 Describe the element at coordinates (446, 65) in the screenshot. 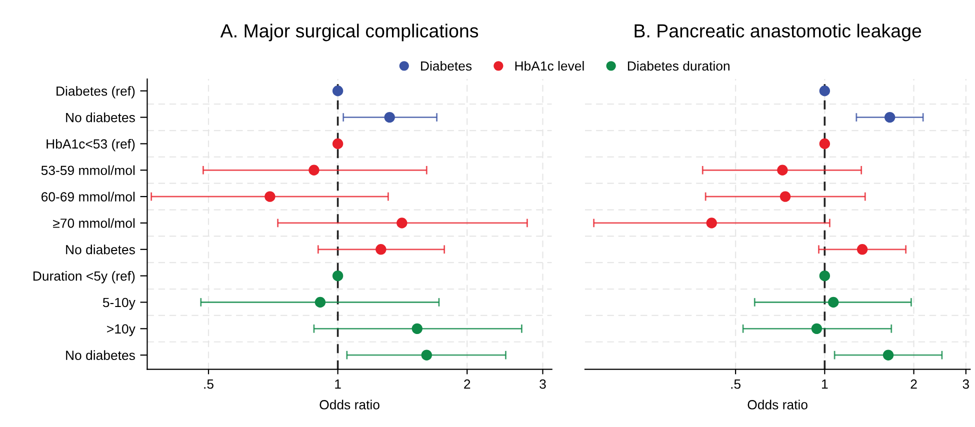

I see `legend-label: Diabetes` at that location.